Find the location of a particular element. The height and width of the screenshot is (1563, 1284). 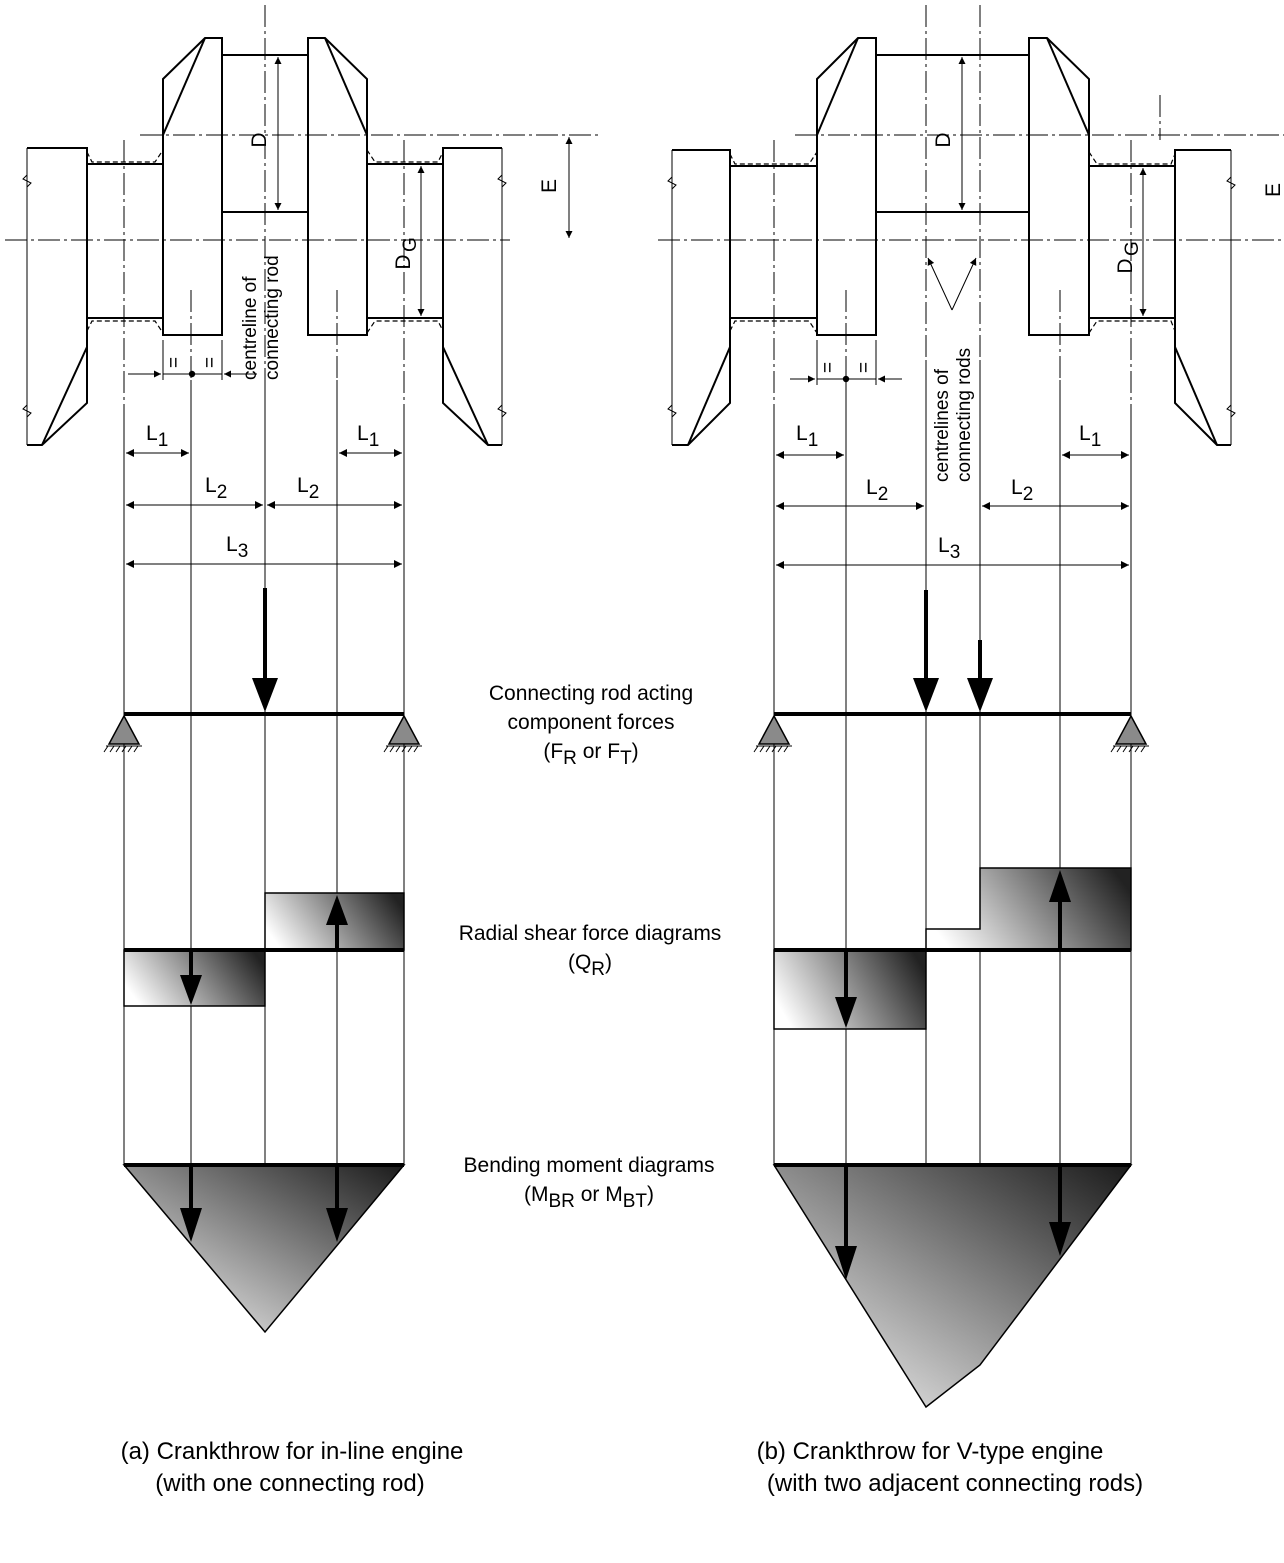

right-DG-label: D G is located at coordinates (1128, 257).